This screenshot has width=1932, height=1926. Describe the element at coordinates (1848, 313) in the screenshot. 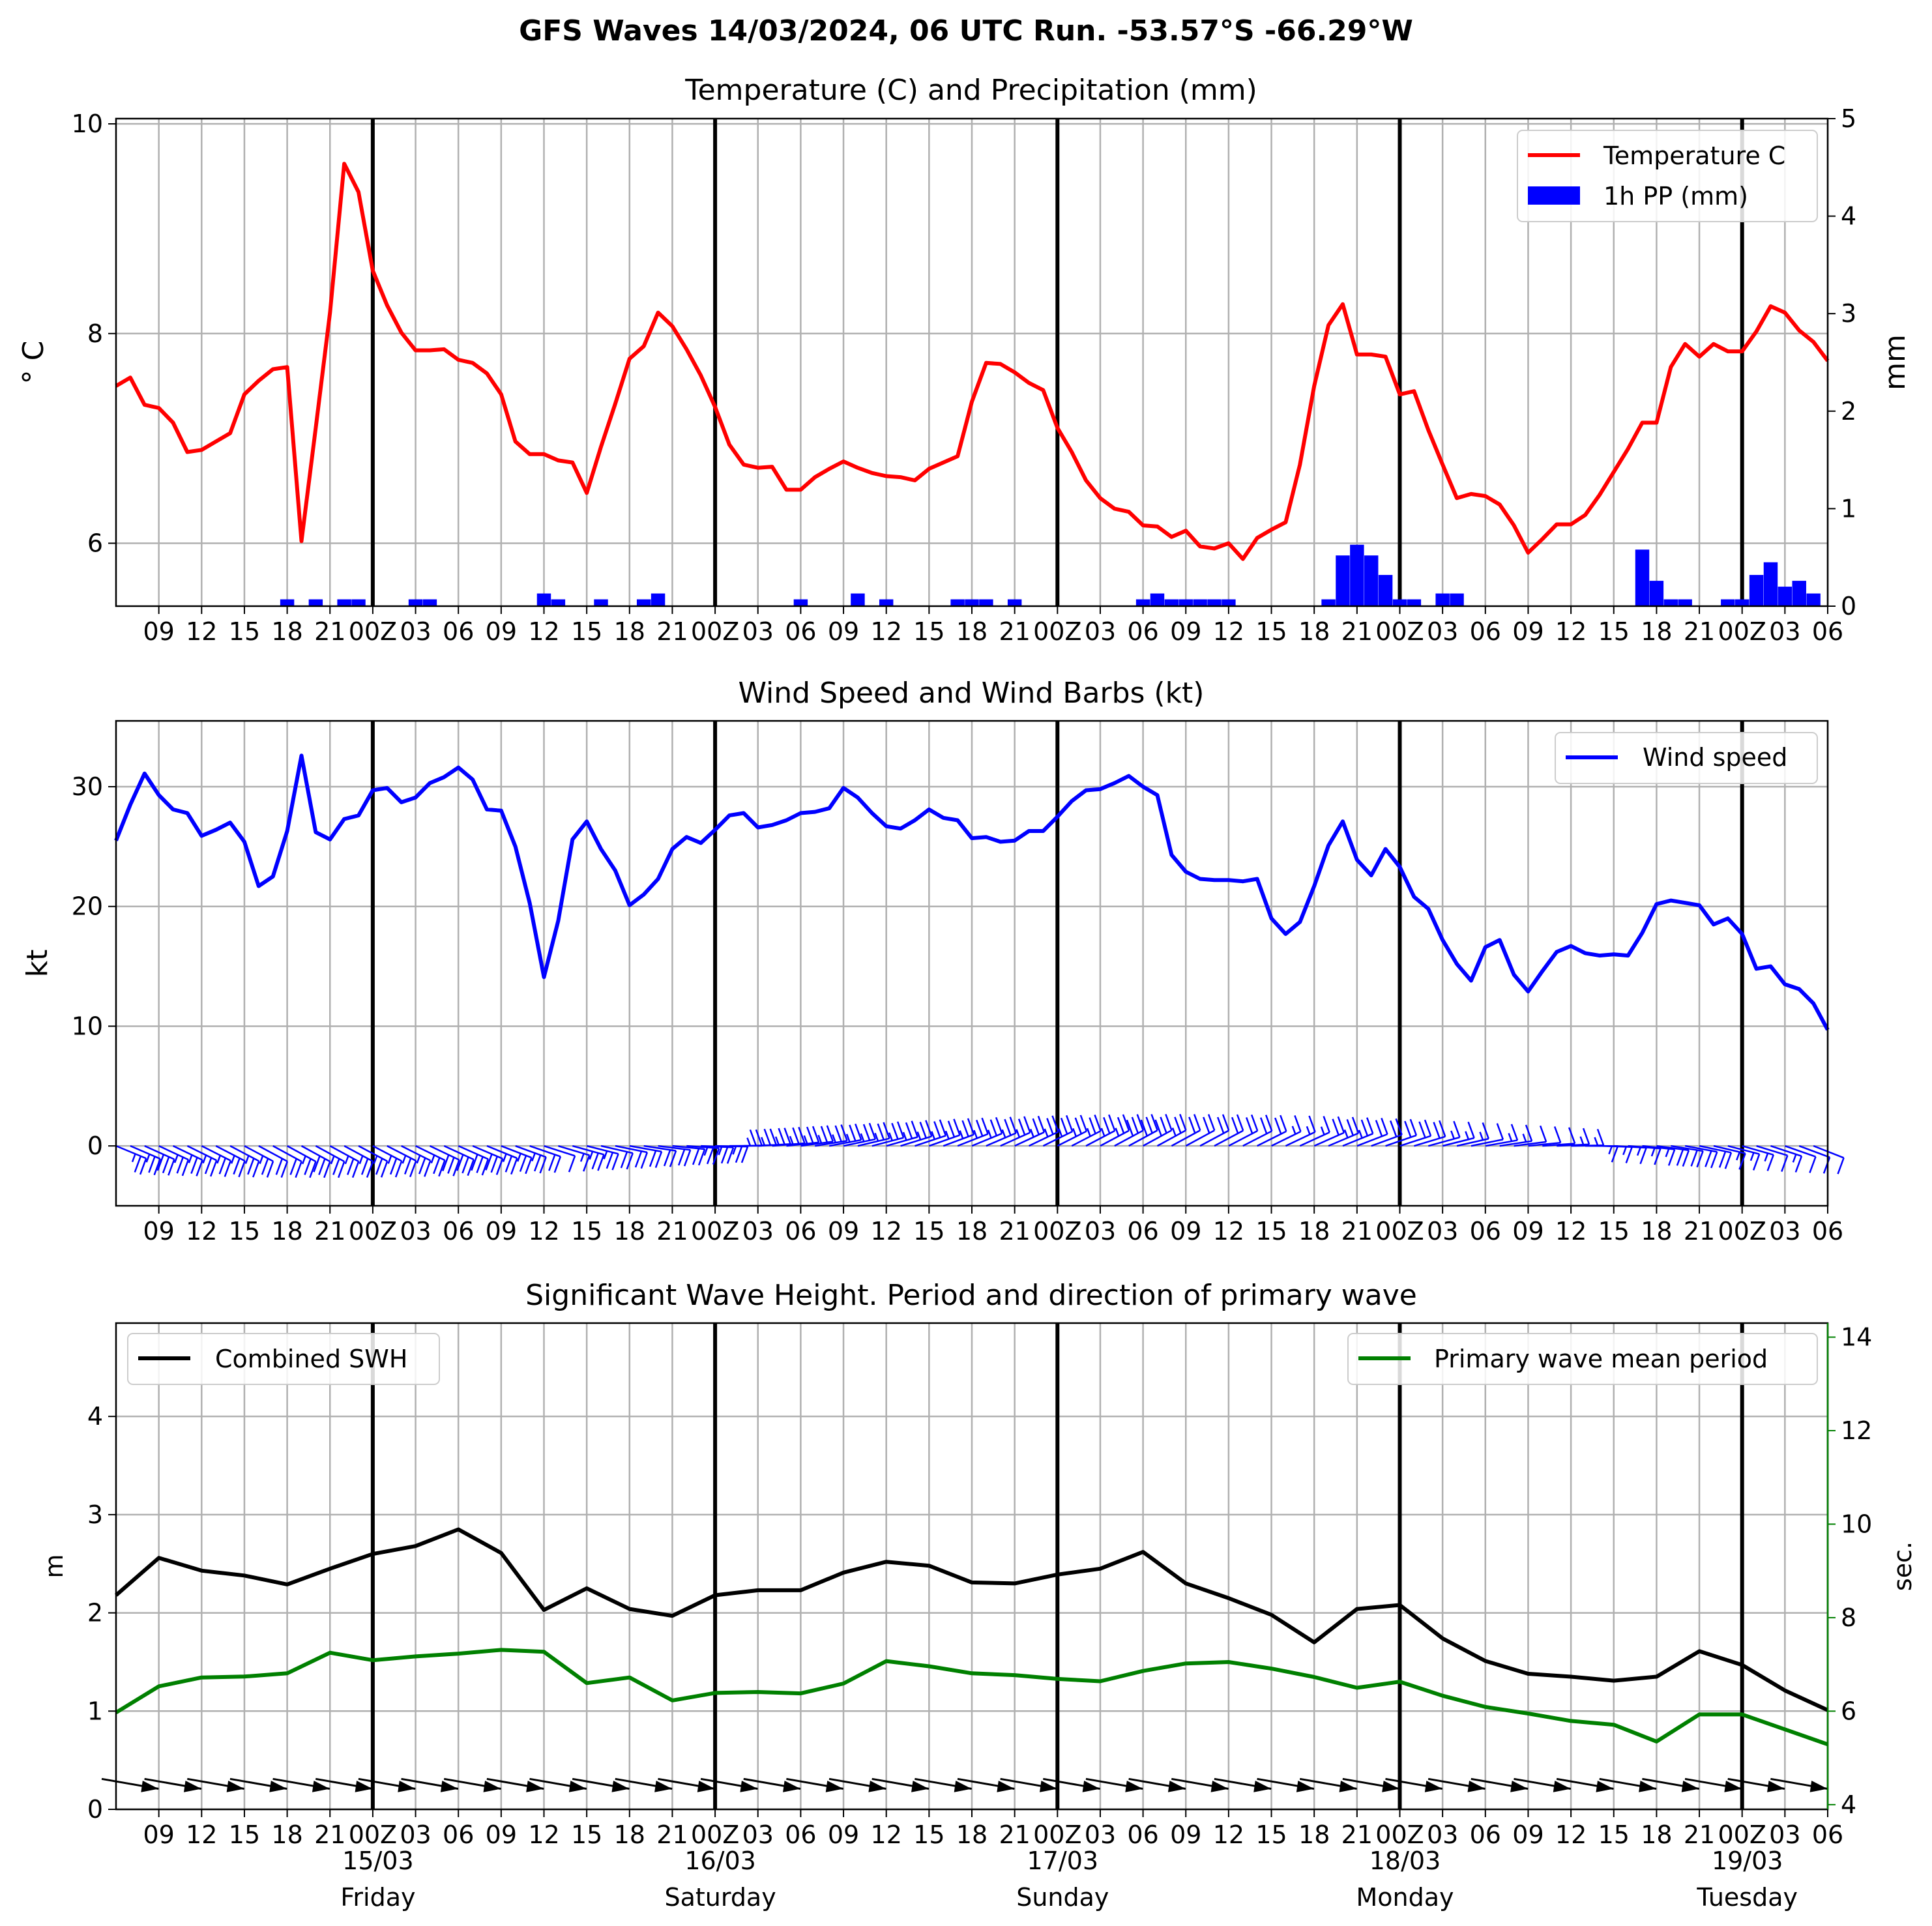

I see `y-tick-label: 3` at that location.